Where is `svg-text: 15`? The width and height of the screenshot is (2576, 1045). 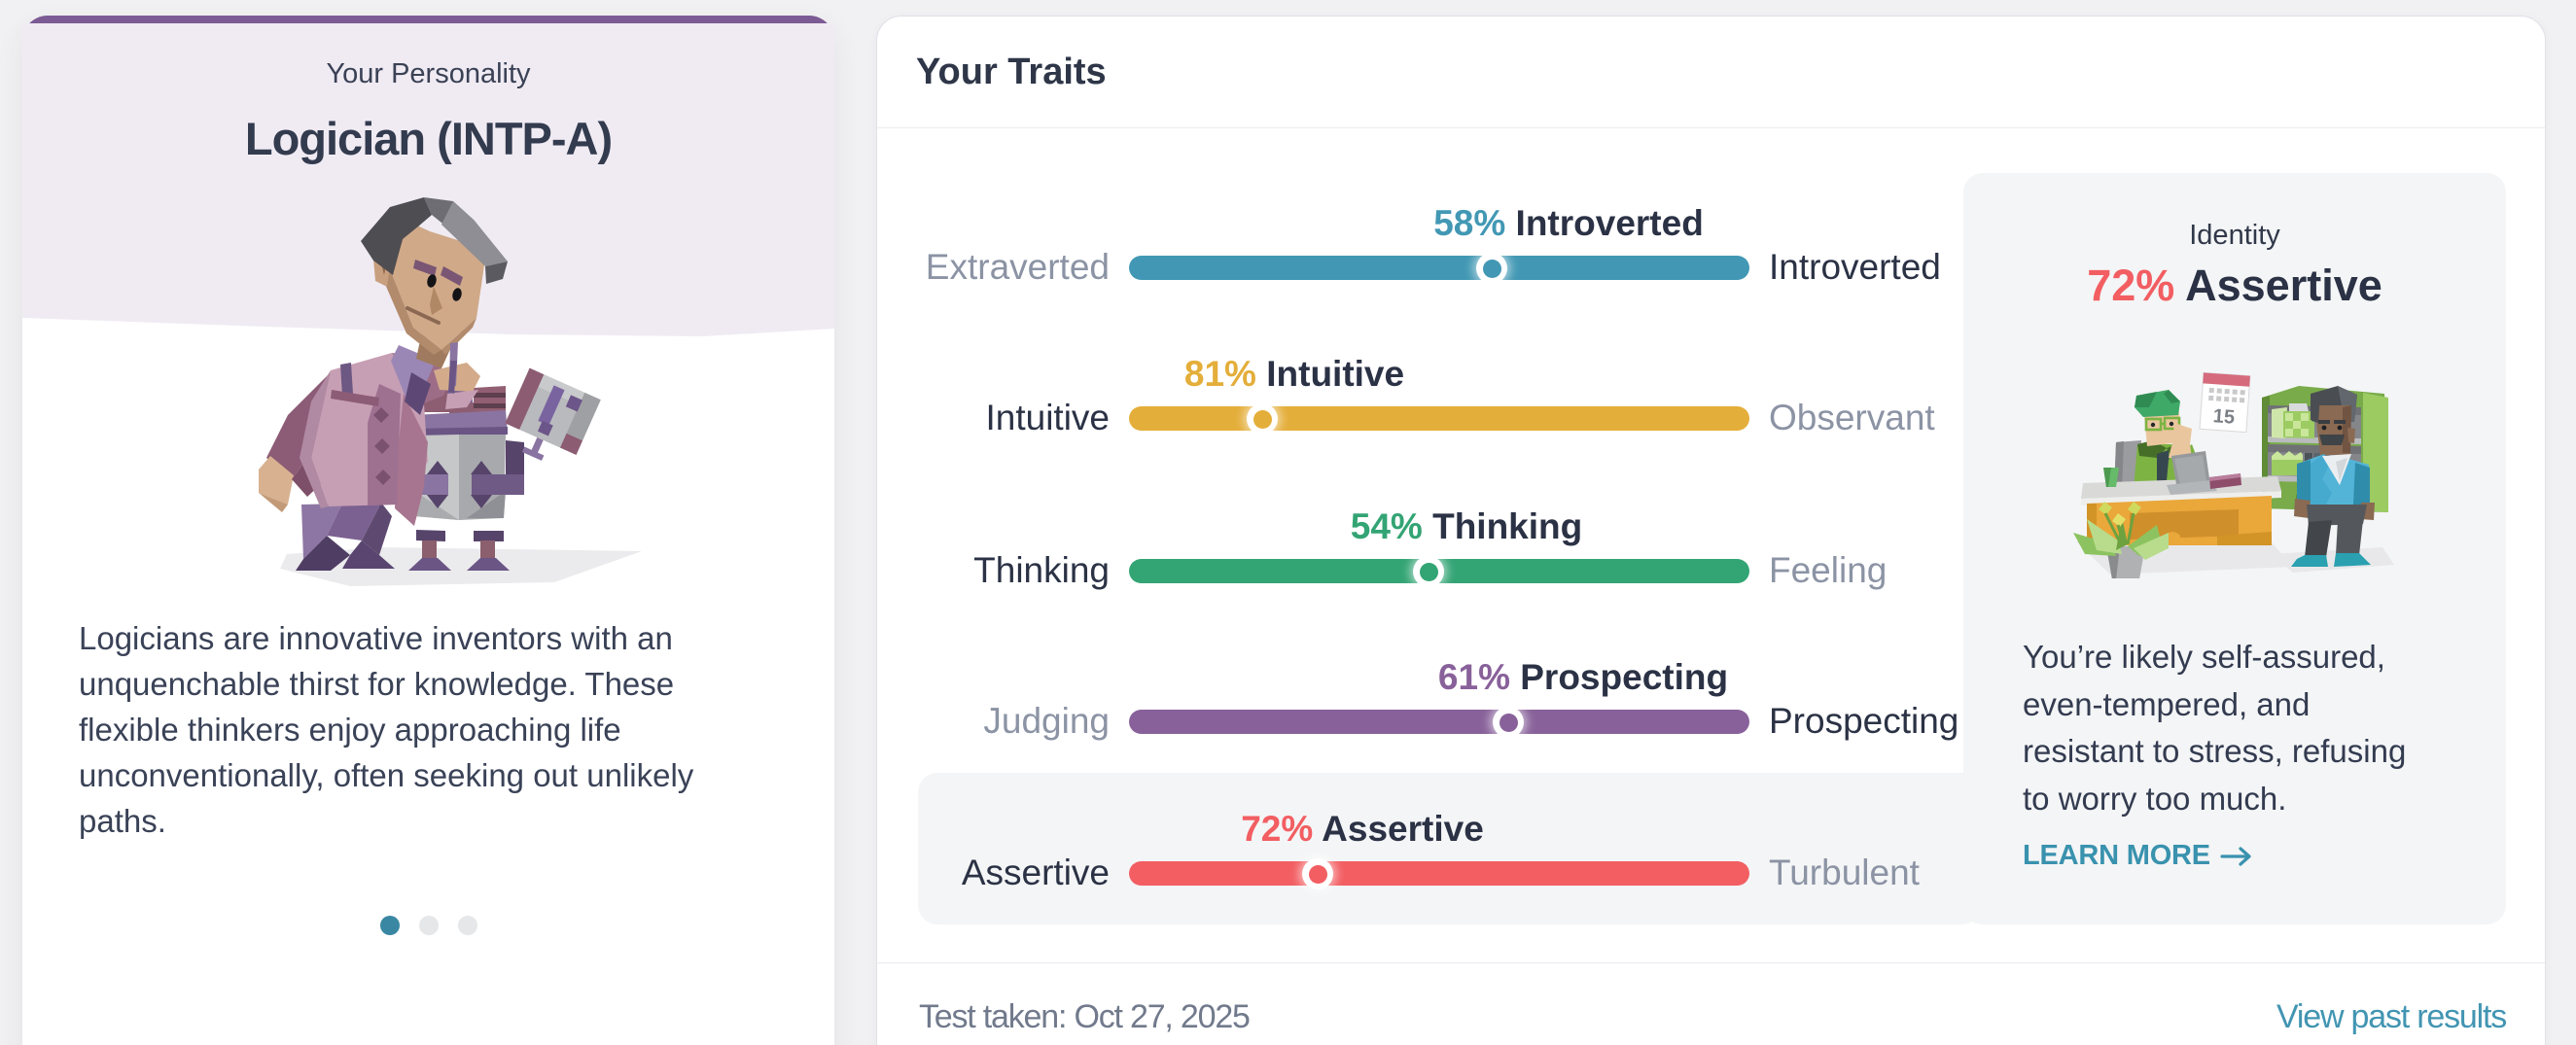
svg-text: 15 is located at coordinates (2224, 416).